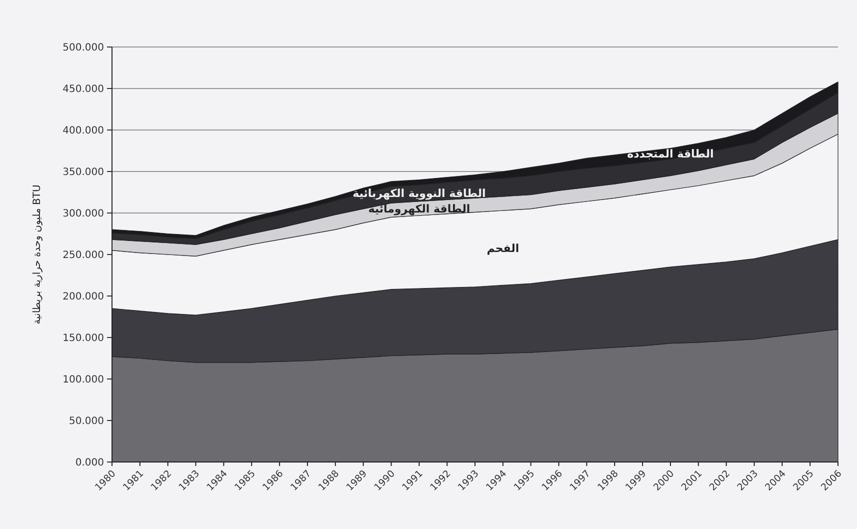 The width and height of the screenshot is (857, 529). What do you see at coordinates (419, 193) in the screenshot?
I see `series-label: الطاقة النووية الكهربائية` at bounding box center [419, 193].